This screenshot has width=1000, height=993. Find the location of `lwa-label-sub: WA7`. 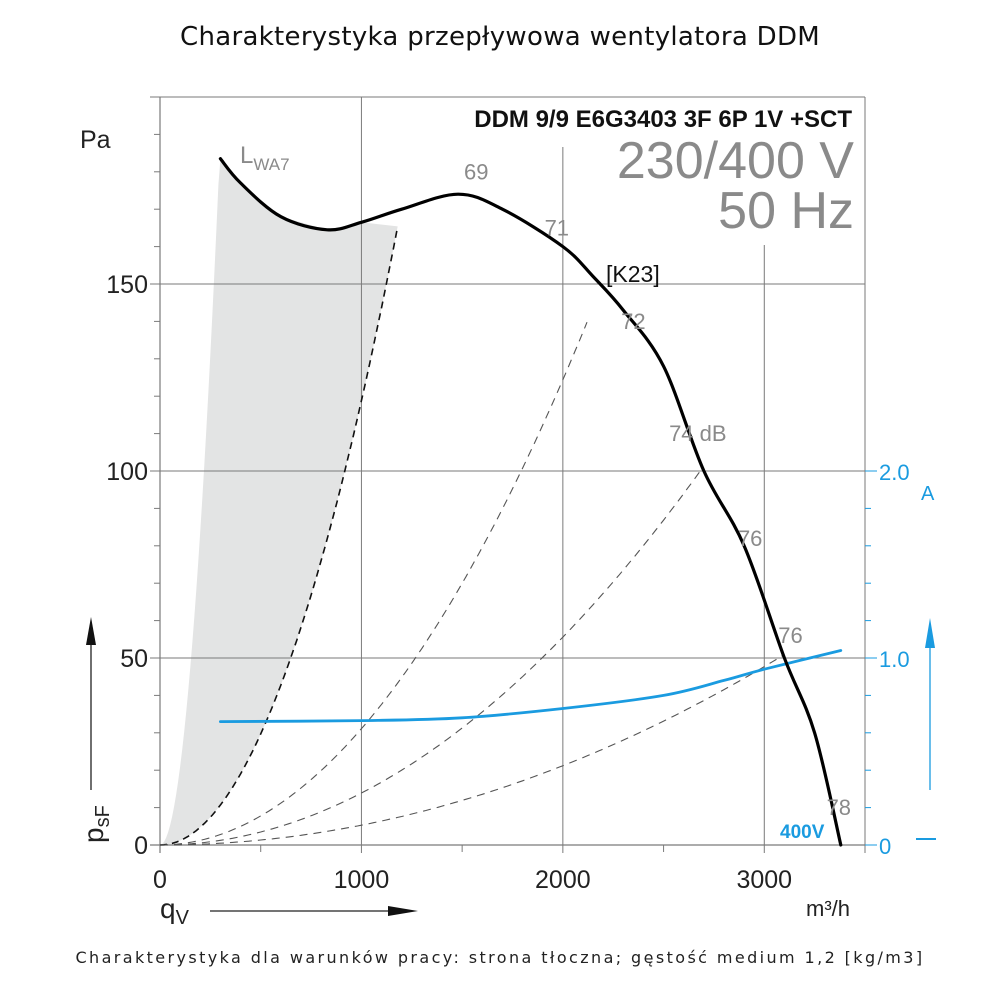

lwa-label-sub: WA7 is located at coordinates (271, 164).